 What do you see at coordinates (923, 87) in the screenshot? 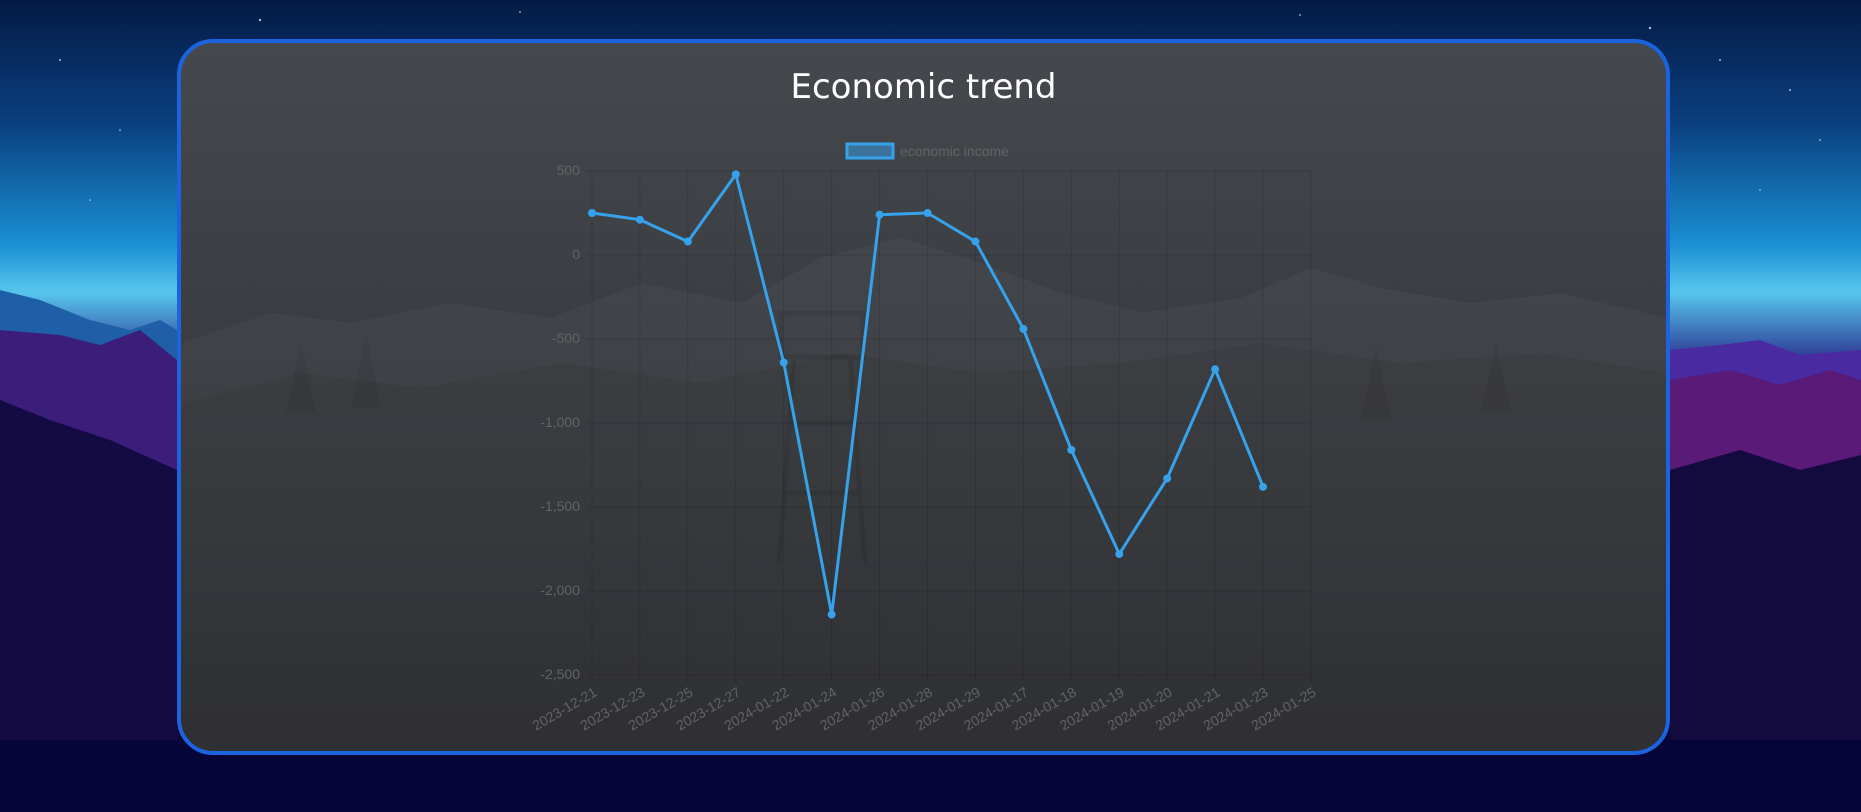
I see `chart-title: Economic trend` at bounding box center [923, 87].